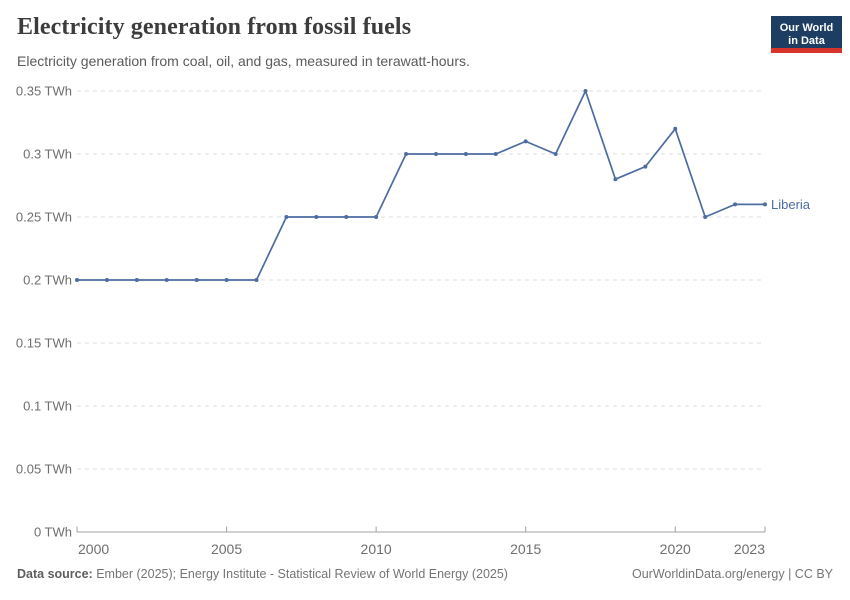  What do you see at coordinates (44, 343) in the screenshot?
I see `y-axis-tick-label: 0.15 TWh` at bounding box center [44, 343].